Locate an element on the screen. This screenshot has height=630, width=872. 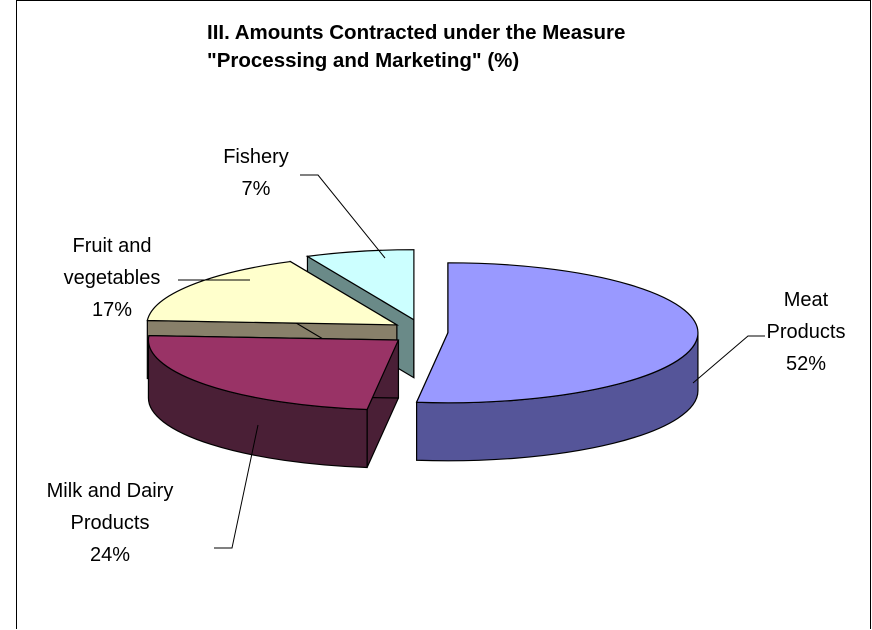
chart-subtitle: "Processing and Marketing" (%) is located at coordinates (363, 60).